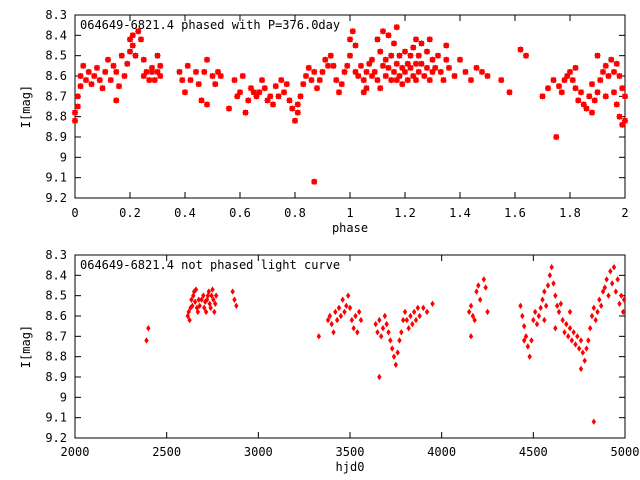 Image resolution: width=640 pixels, height=480 pixels. I want to click on y-tick-label: 9.1, so click(56, 418).